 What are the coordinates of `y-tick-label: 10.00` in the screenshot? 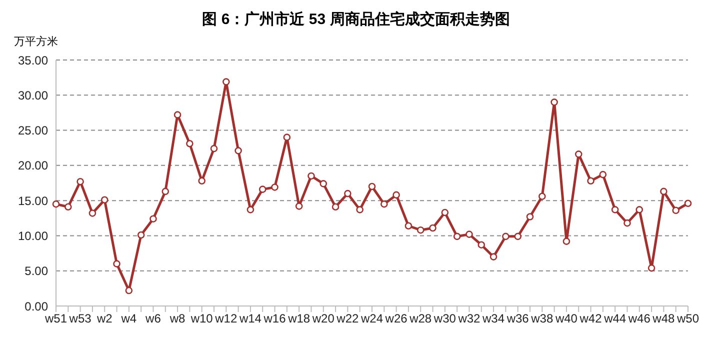 It's located at (33, 235).